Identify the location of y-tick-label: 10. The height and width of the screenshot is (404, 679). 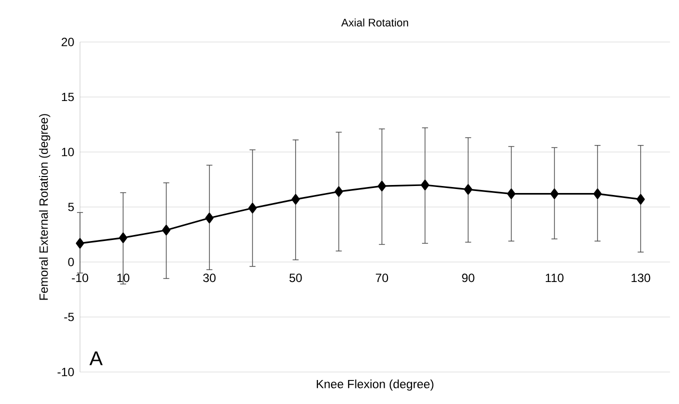
(68, 152).